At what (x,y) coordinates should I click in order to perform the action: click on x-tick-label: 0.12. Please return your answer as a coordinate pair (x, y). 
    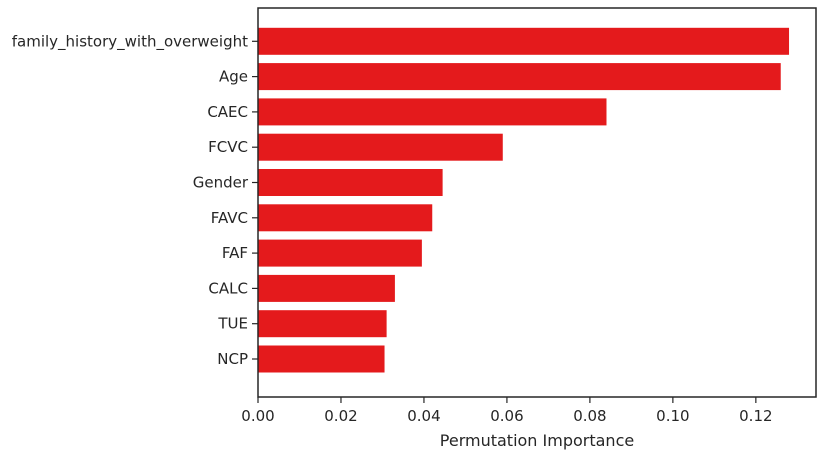
    Looking at the image, I should click on (755, 416).